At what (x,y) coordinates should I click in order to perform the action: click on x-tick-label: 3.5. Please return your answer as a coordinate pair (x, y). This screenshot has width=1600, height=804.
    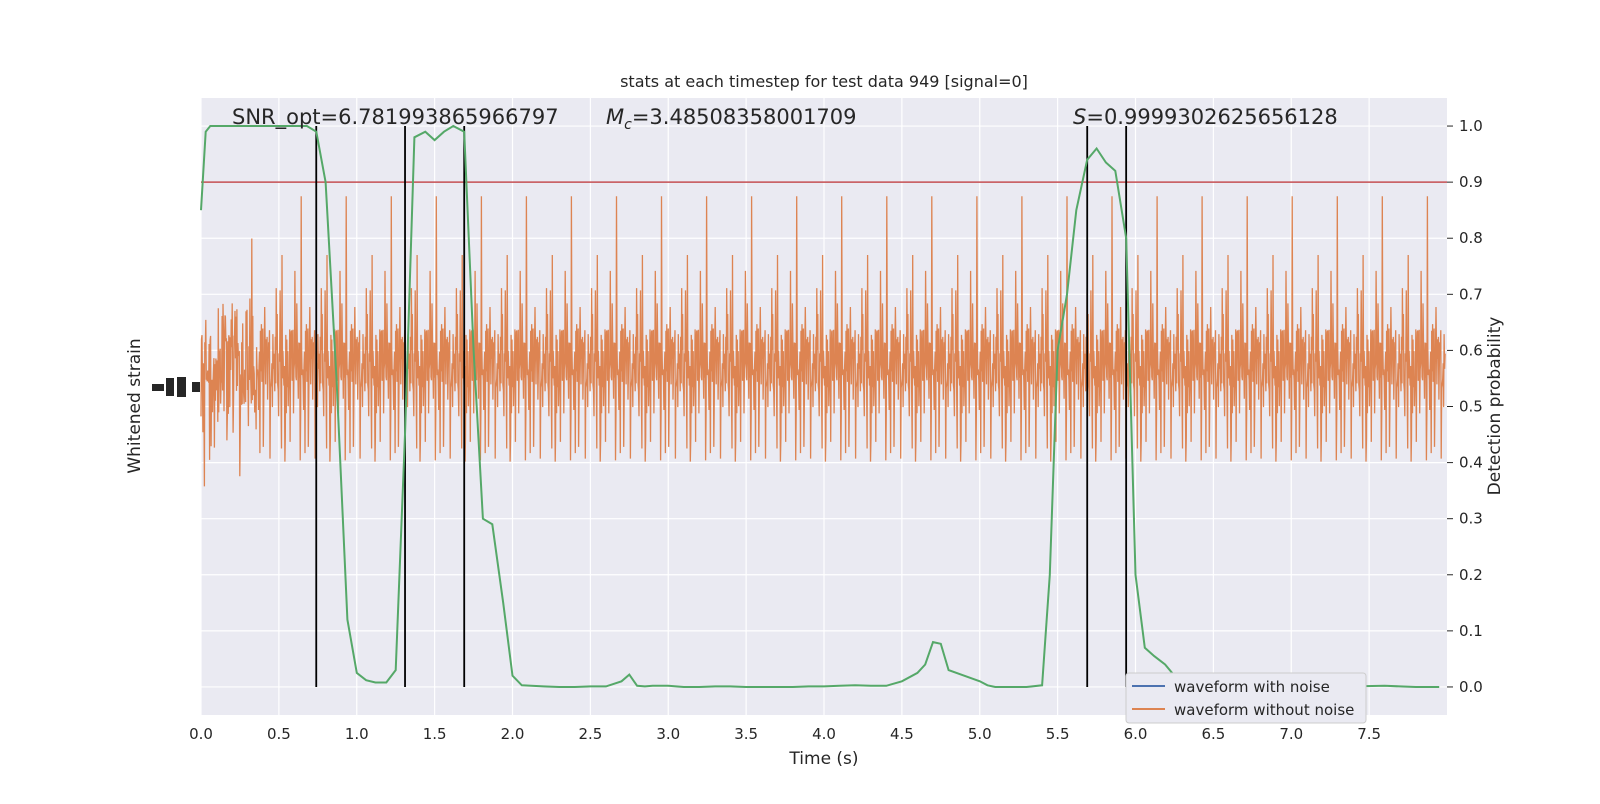
    Looking at the image, I should click on (746, 734).